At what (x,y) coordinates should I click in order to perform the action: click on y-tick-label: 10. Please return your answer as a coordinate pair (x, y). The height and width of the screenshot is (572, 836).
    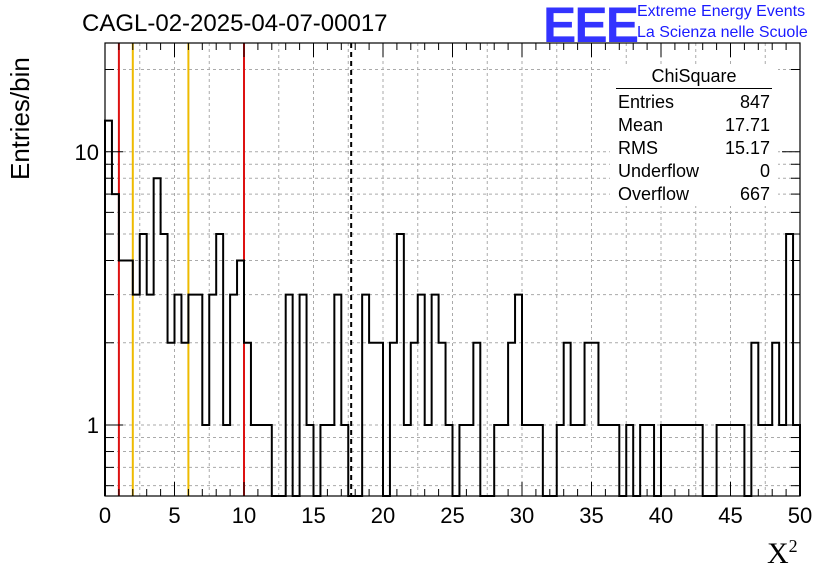
    Looking at the image, I should click on (87, 152).